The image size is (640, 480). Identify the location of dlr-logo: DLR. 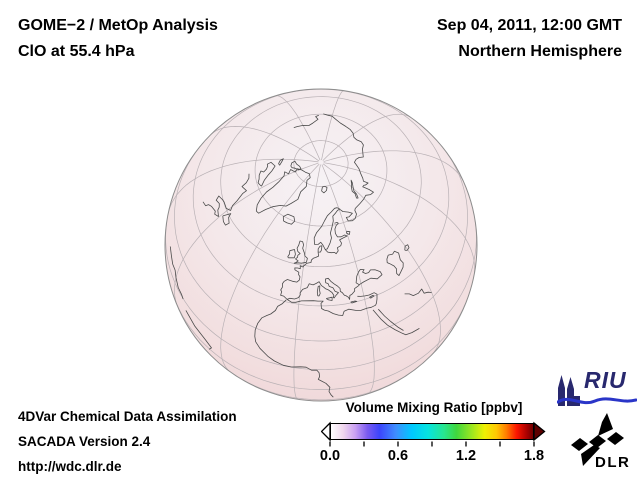
(600, 444).